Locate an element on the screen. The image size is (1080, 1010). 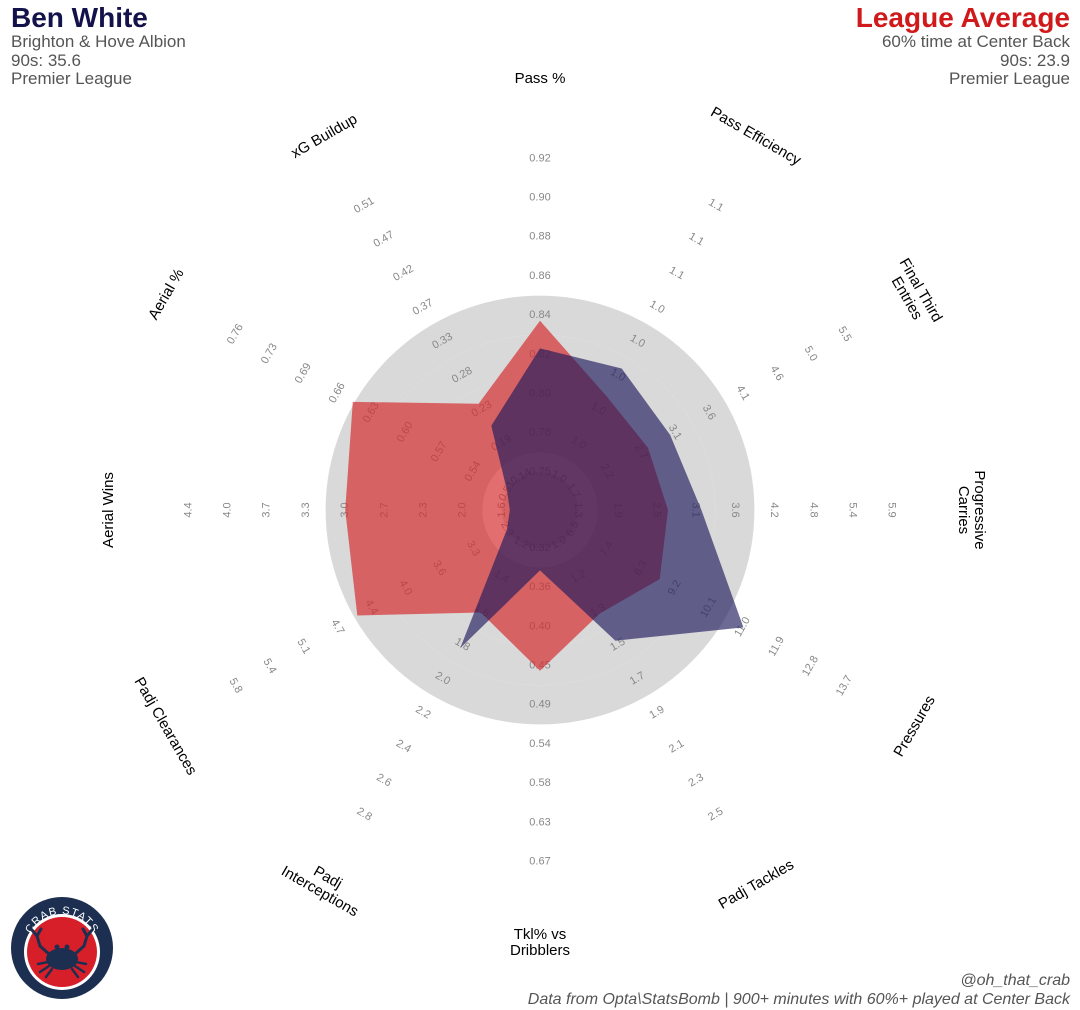
tick-label: 1.9 is located at coordinates (656, 713).